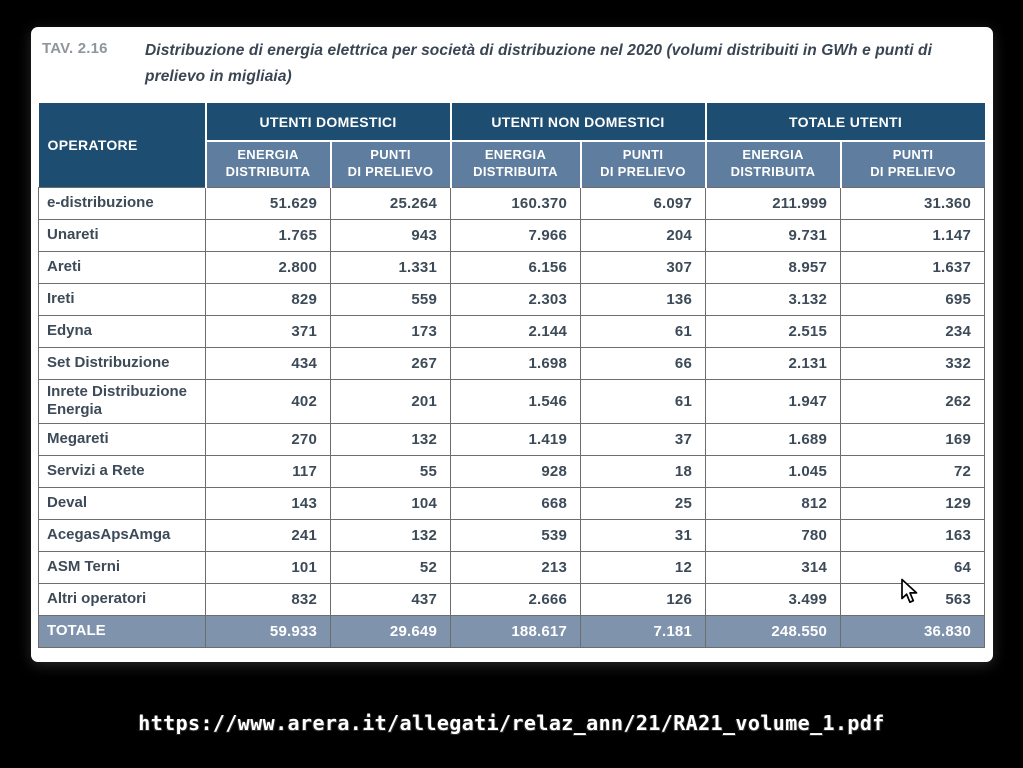  I want to click on value-cell: 307, so click(643, 267).